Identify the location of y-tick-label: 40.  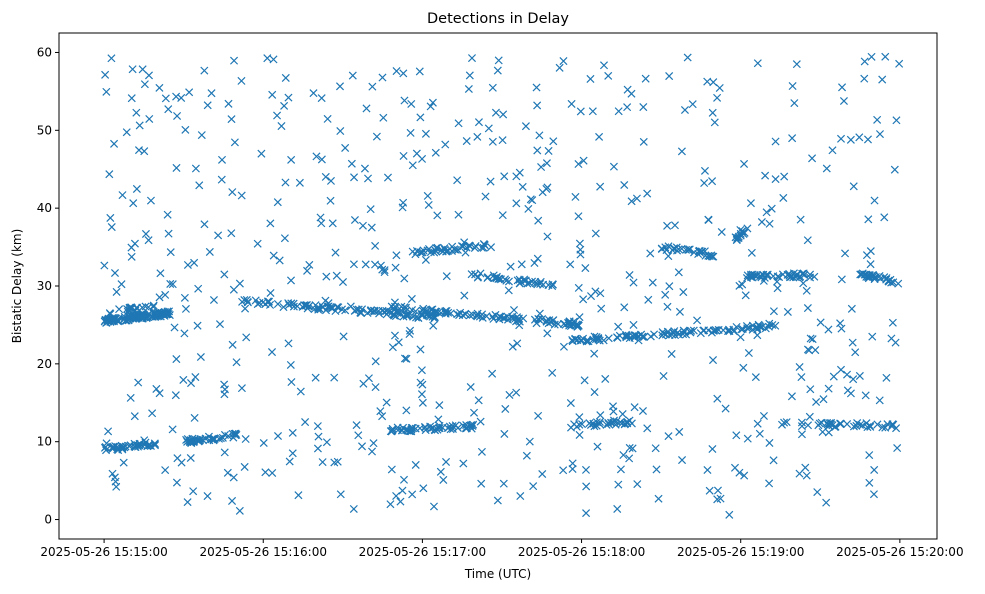
(44, 208).